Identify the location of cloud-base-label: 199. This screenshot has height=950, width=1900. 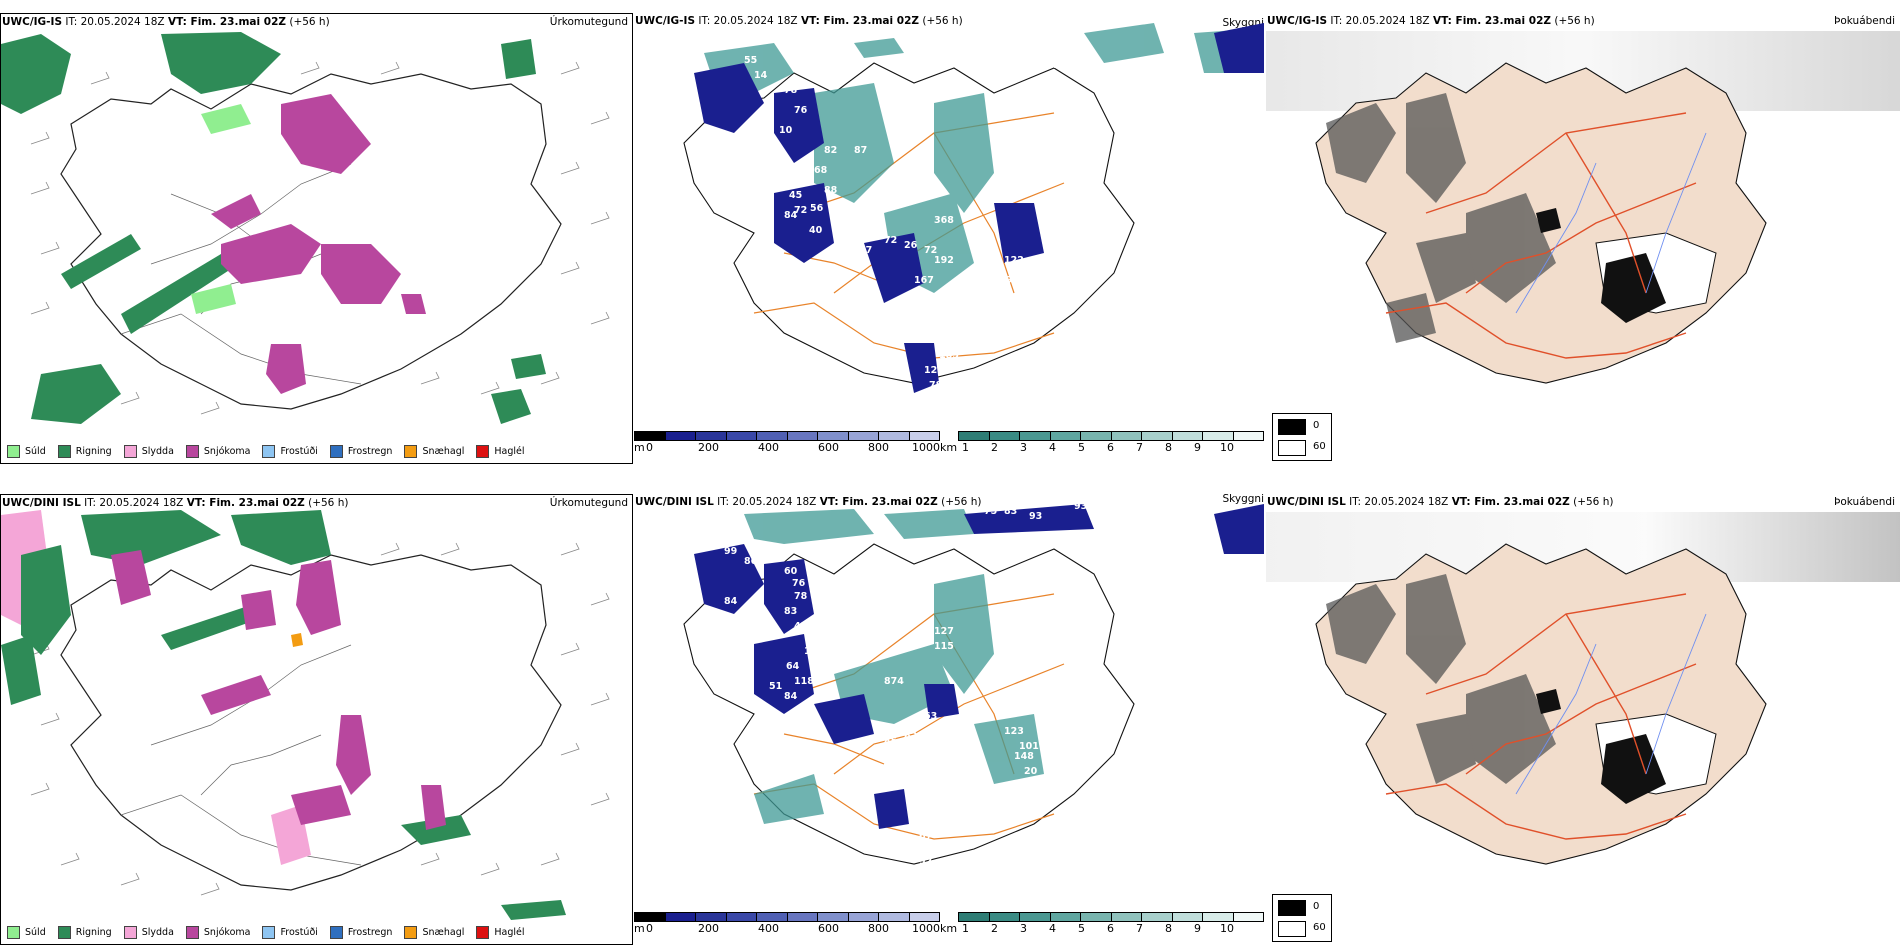
(1009, 280).